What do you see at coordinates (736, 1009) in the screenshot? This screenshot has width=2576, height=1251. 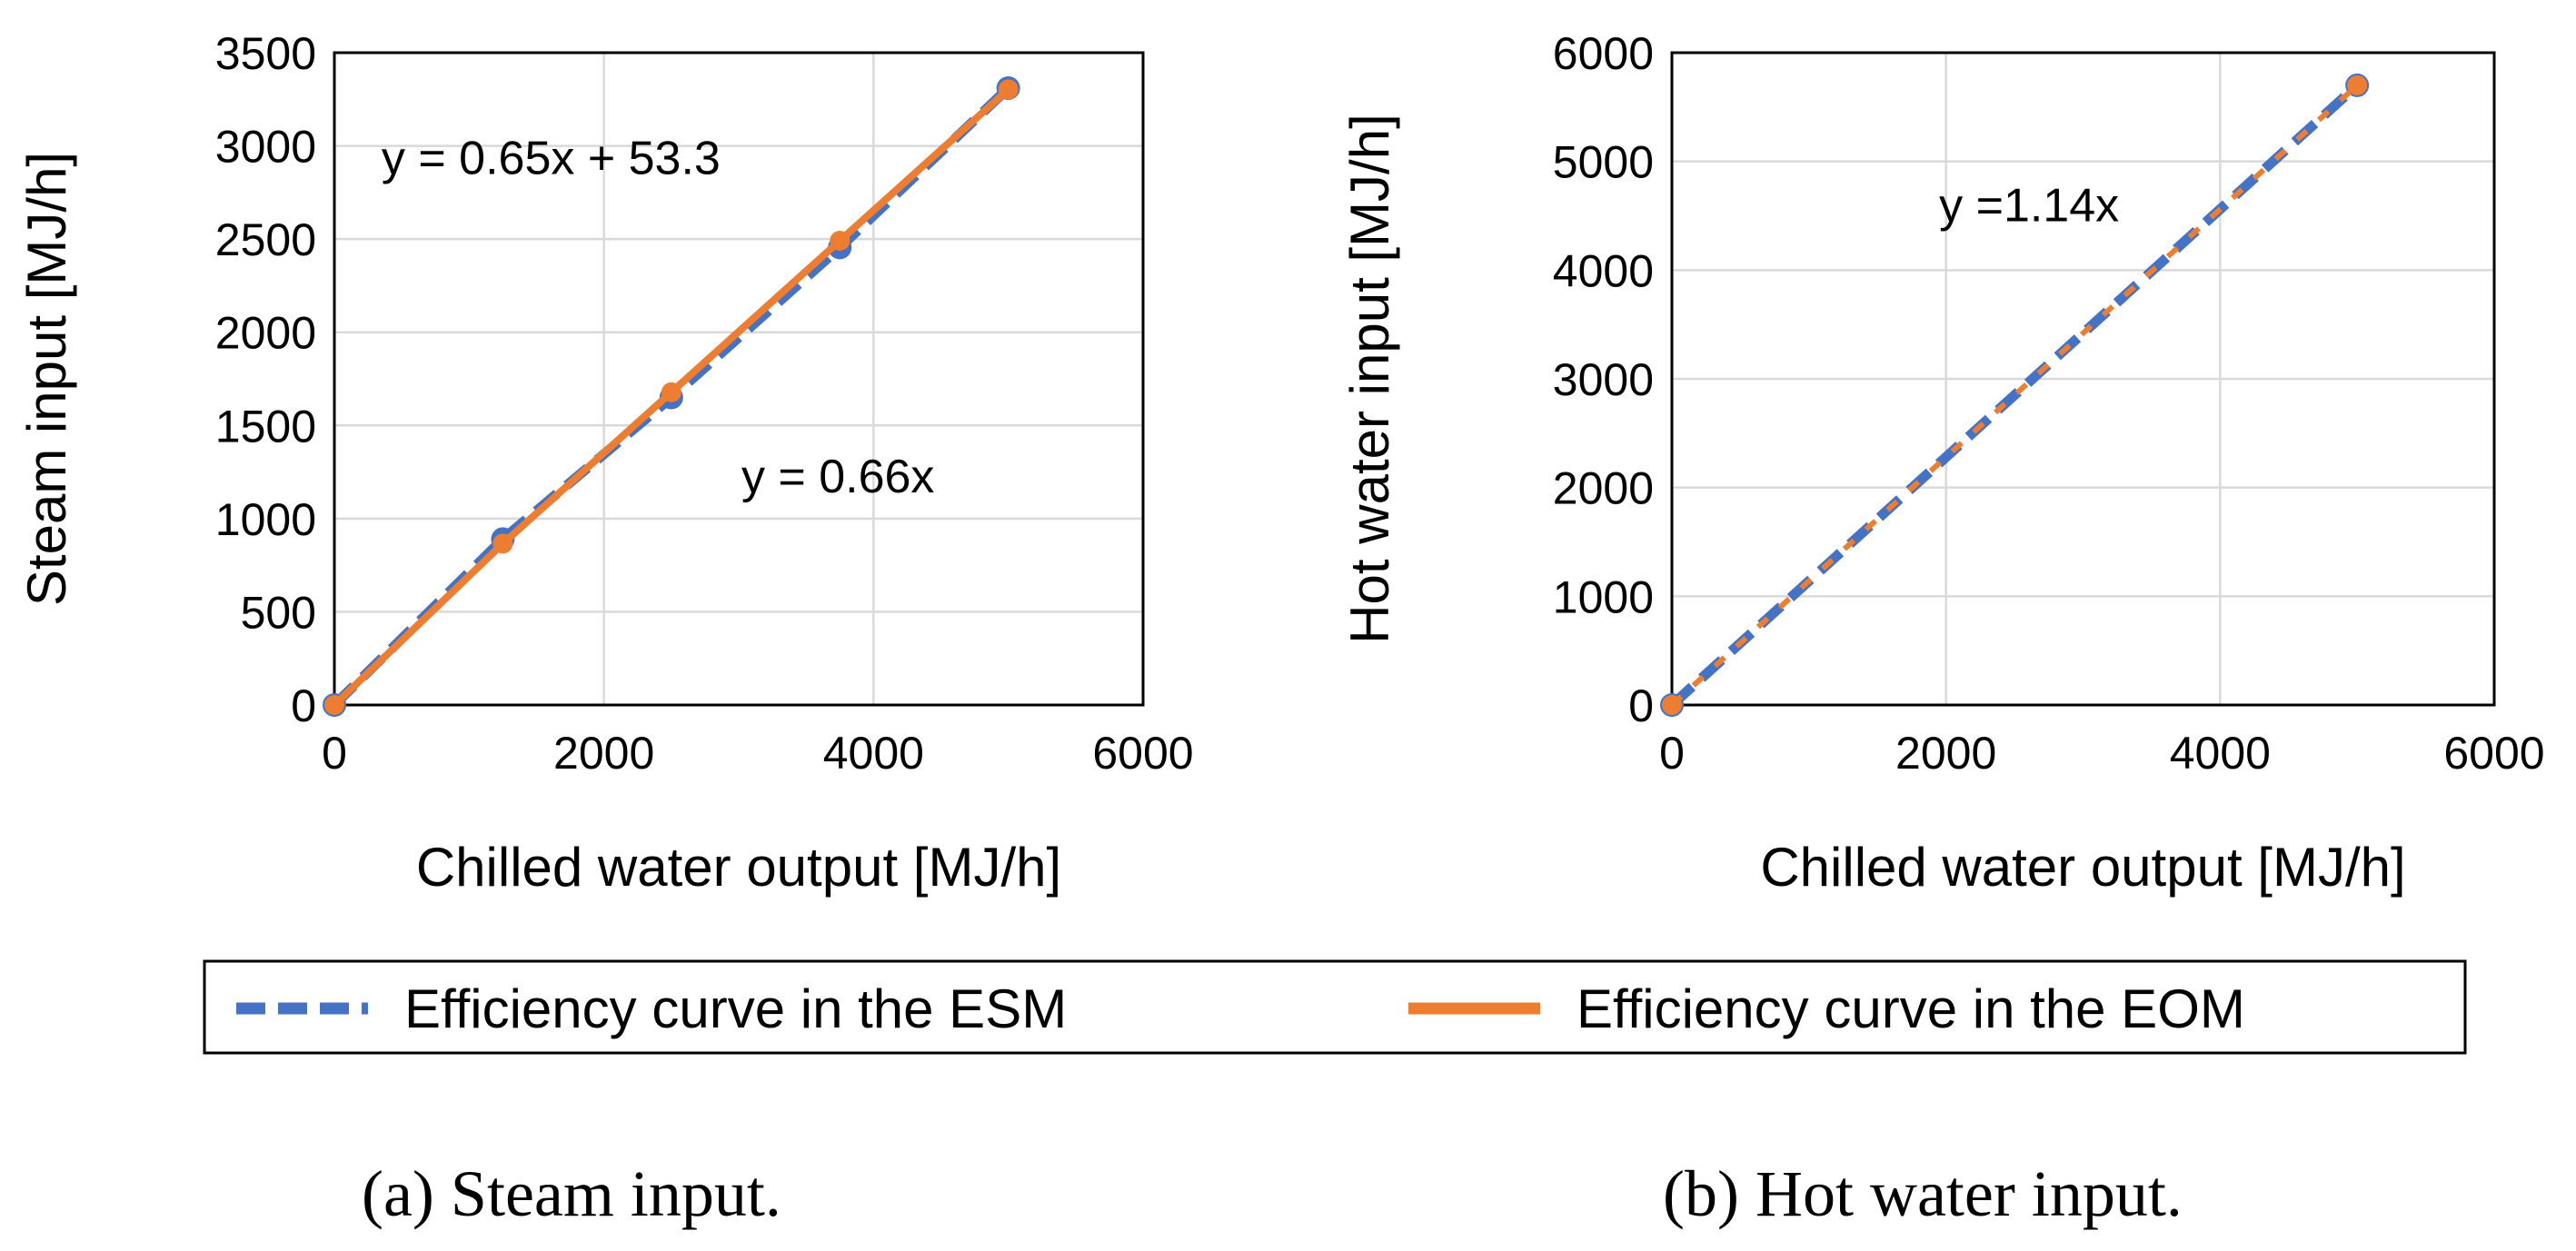 I see `legend-esm-label: Efficiency curve in the ESM` at bounding box center [736, 1009].